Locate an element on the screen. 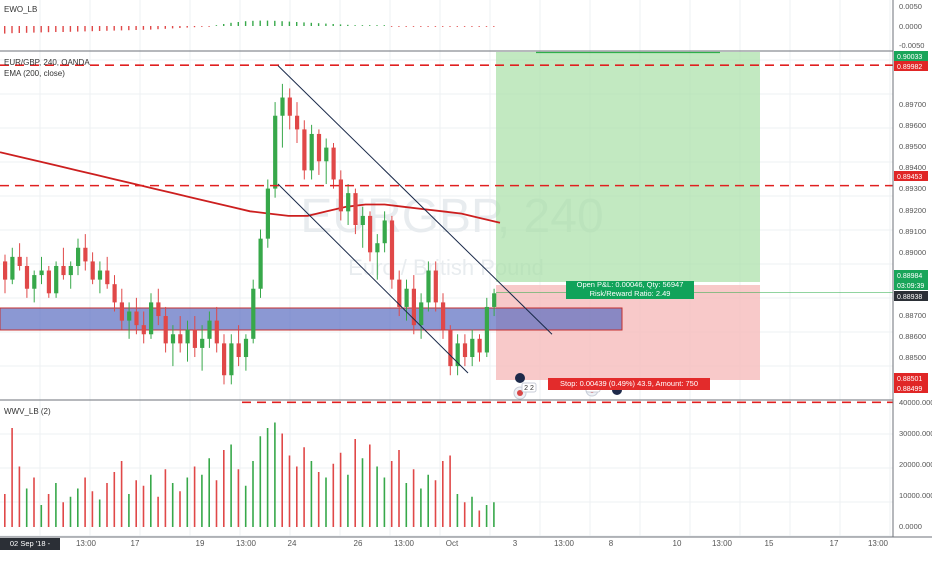 This screenshot has height=562, width=932. volume-axis-tick: 20000.0000 is located at coordinates (915, 464).